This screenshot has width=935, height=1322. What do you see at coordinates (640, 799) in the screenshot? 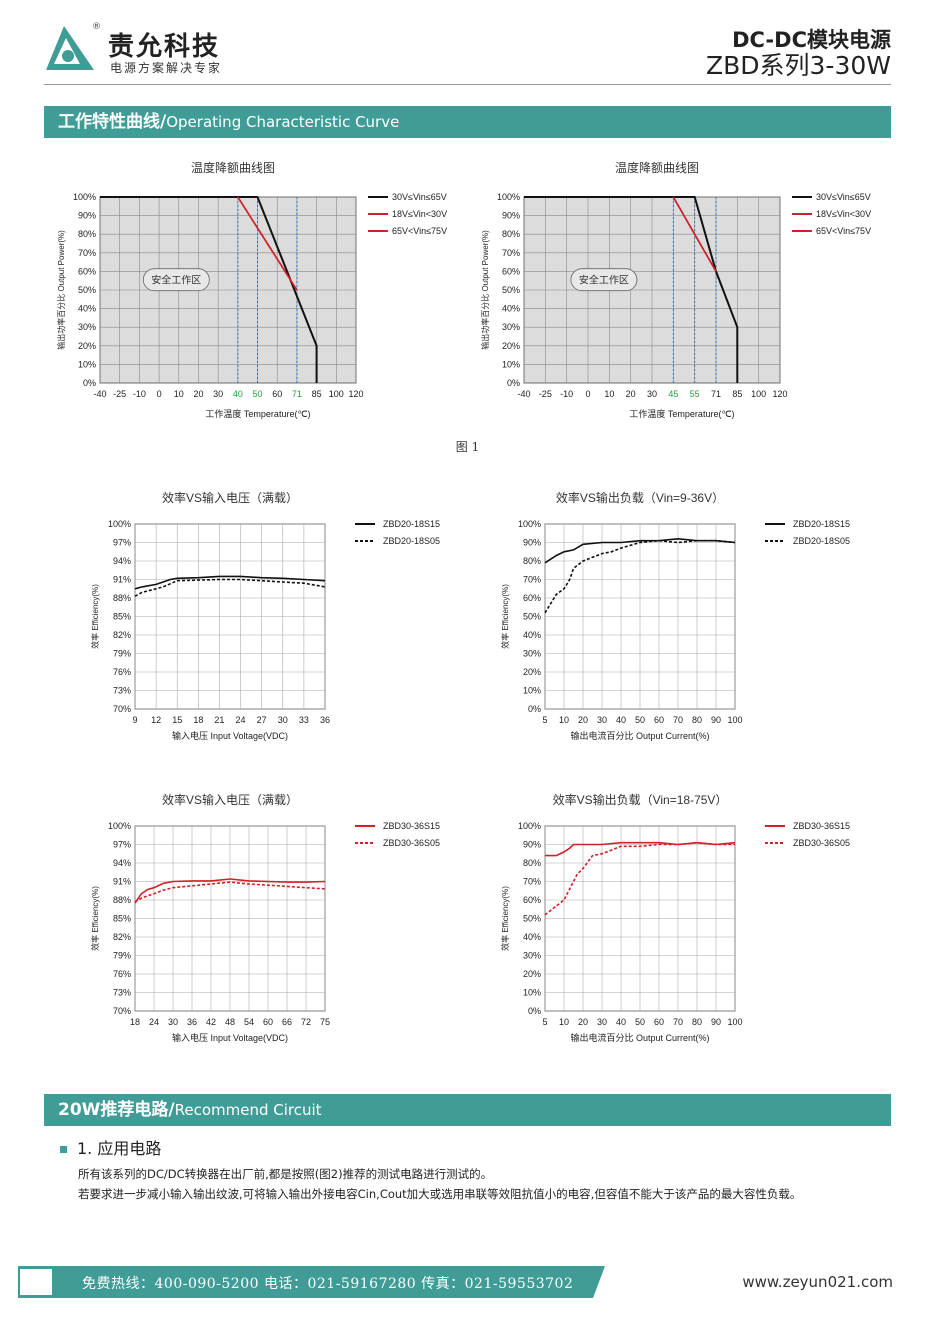
I see `chart-title: 效率VS输出负载（Vin=18-75V）` at bounding box center [640, 799].